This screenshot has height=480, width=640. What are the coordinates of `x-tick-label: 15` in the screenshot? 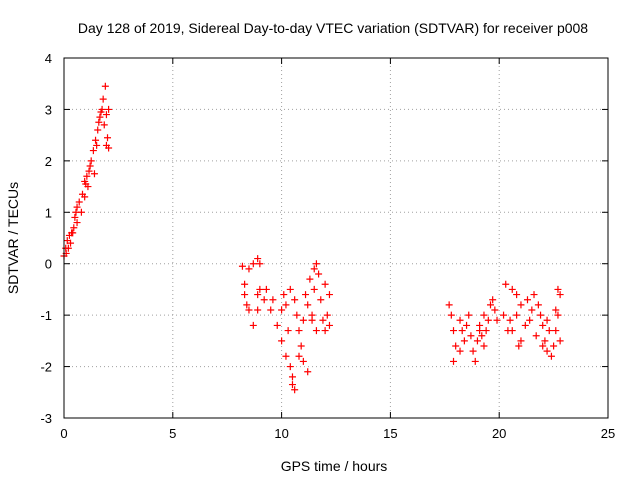 It's located at (390, 433).